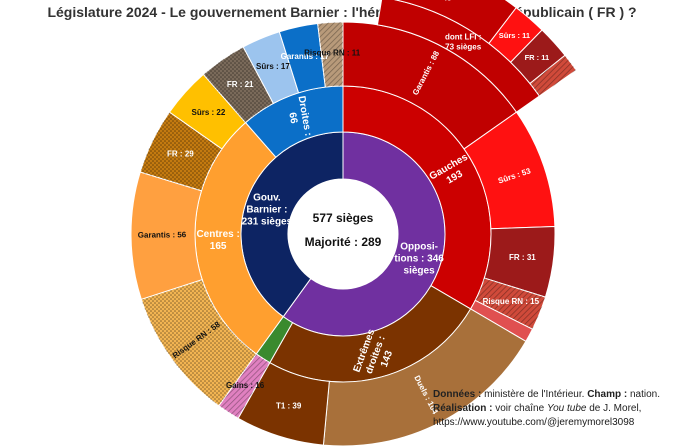 The image size is (684, 448). Describe the element at coordinates (607, 394) in the screenshot. I see `credits-scope-label: Champ :` at that location.